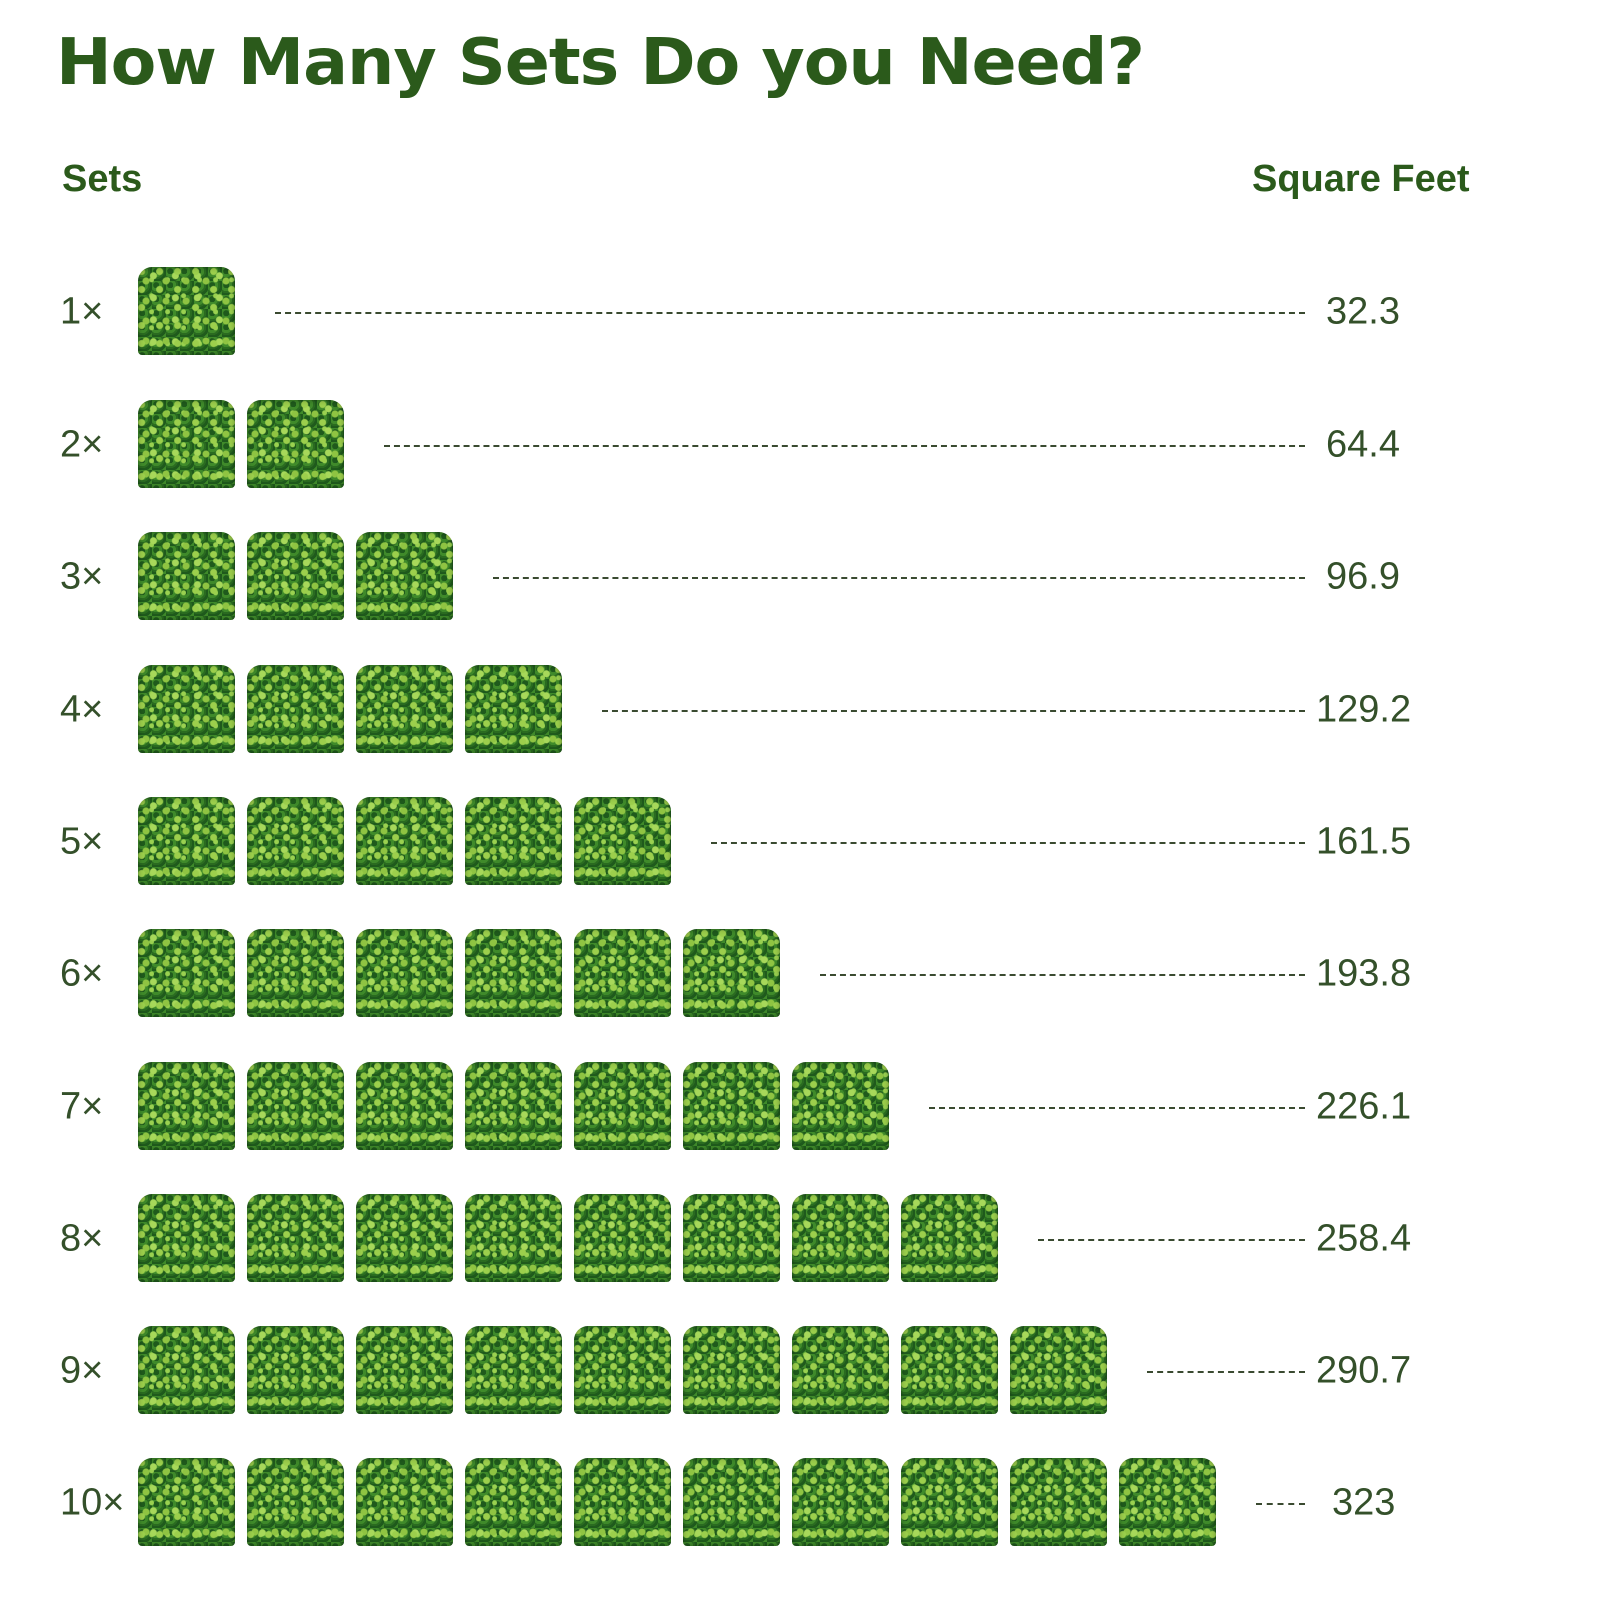 This screenshot has height=1600, width=1600. I want to click on table-row: 2× 64.4, so click(800, 445).